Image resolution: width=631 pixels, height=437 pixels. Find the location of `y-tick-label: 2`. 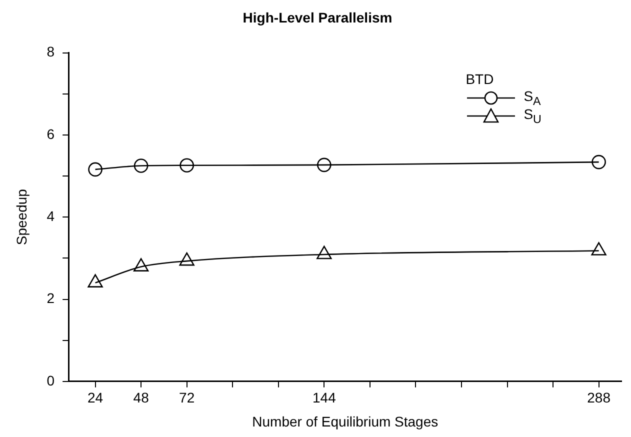

y-tick-label: 2 is located at coordinates (50, 298).